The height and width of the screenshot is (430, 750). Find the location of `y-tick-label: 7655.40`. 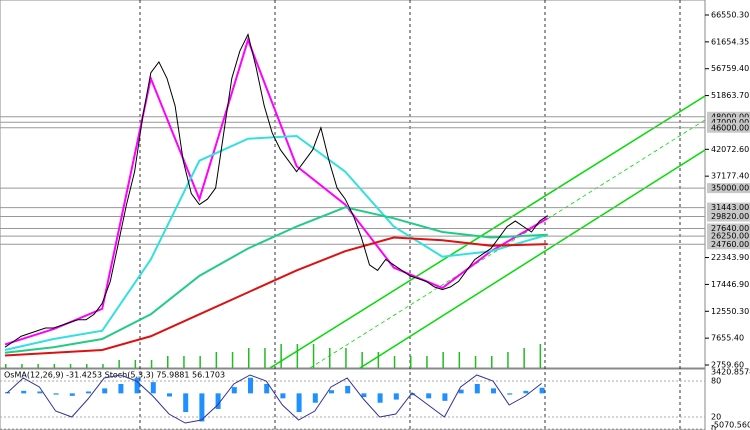

y-tick-label: 7655.40 is located at coordinates (727, 338).